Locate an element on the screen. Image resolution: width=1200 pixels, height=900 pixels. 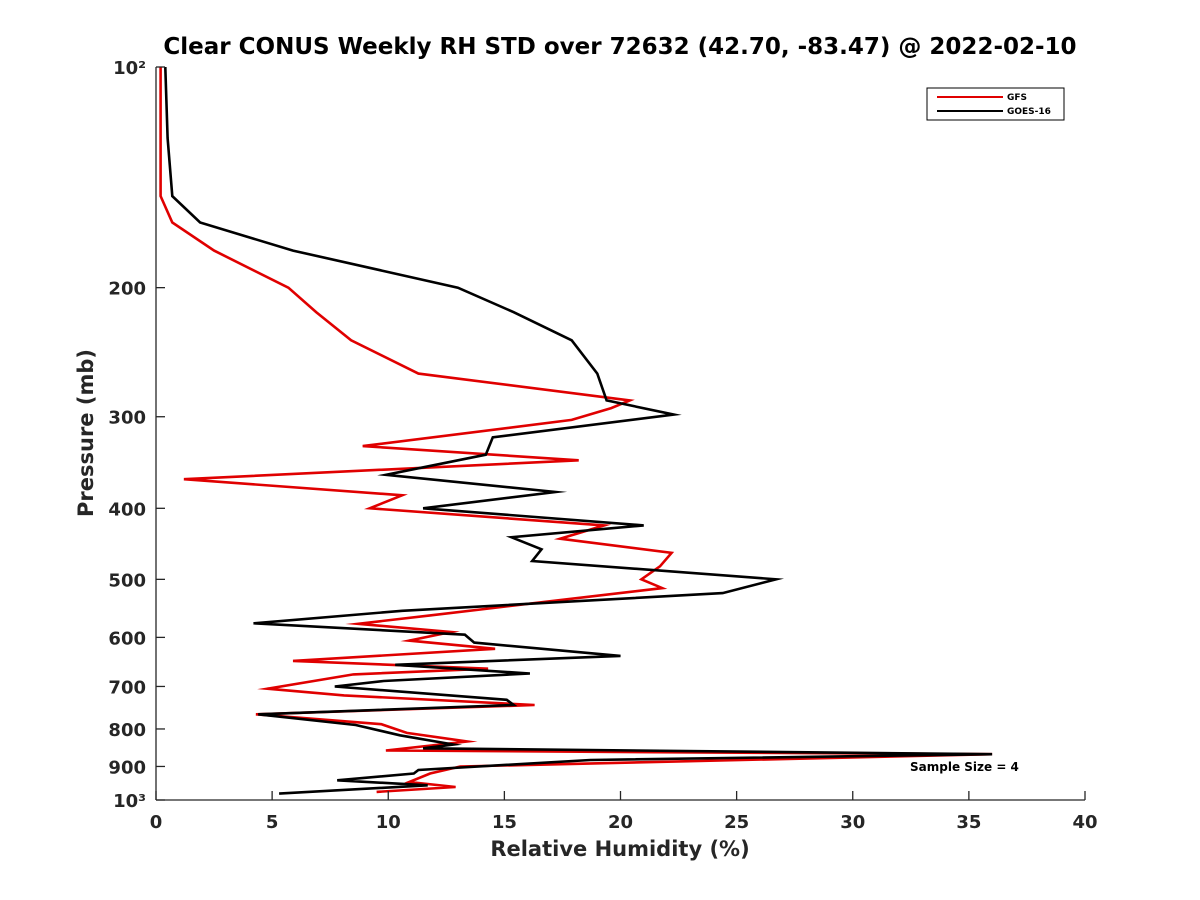
x-tick-label: 5 is located at coordinates (272, 822).